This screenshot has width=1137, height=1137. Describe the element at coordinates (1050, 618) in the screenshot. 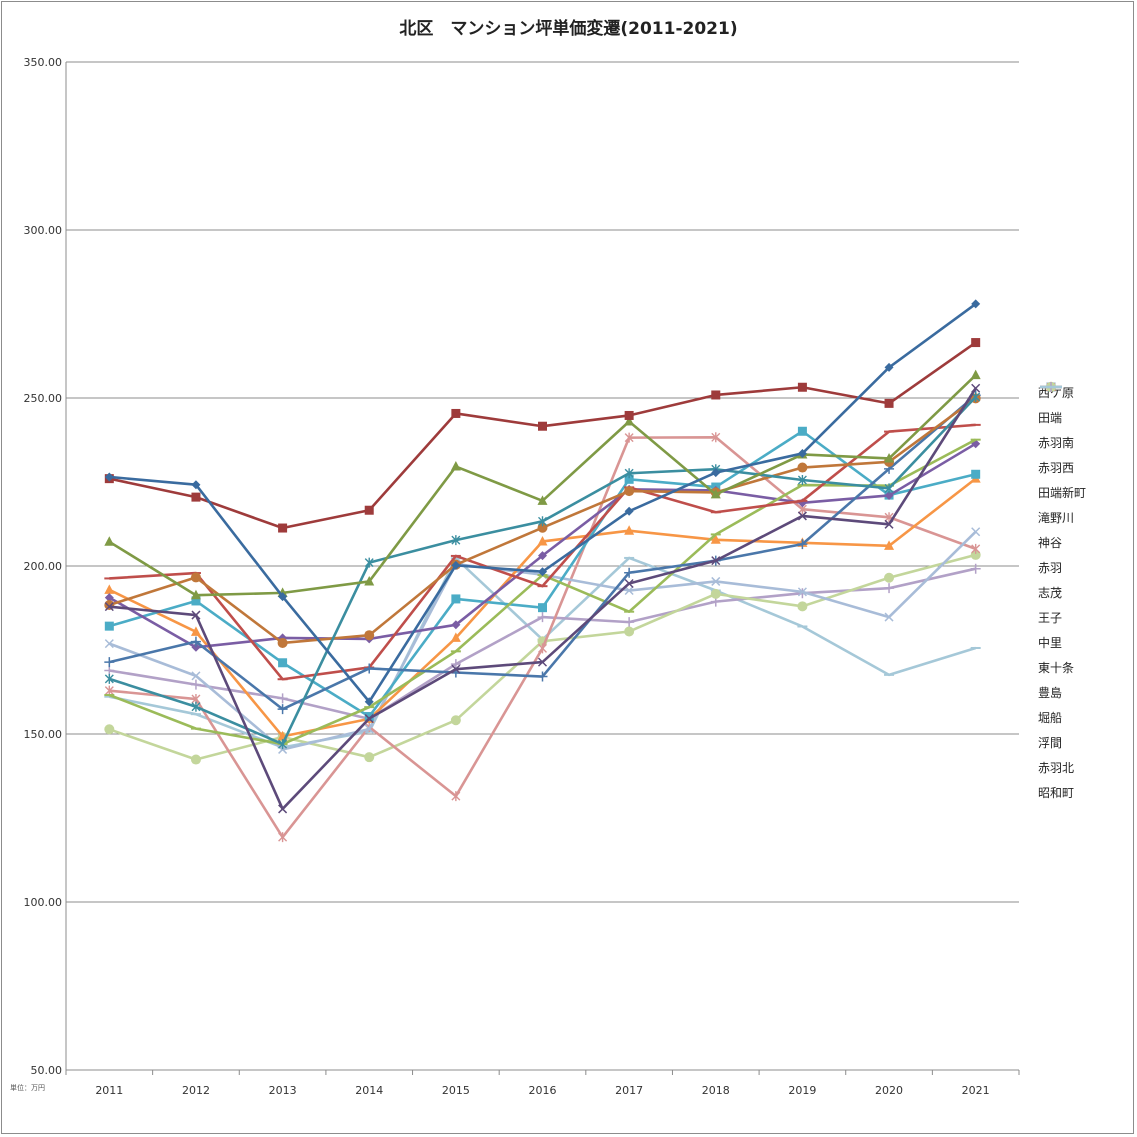

I see `legend-label: 王子` at that location.